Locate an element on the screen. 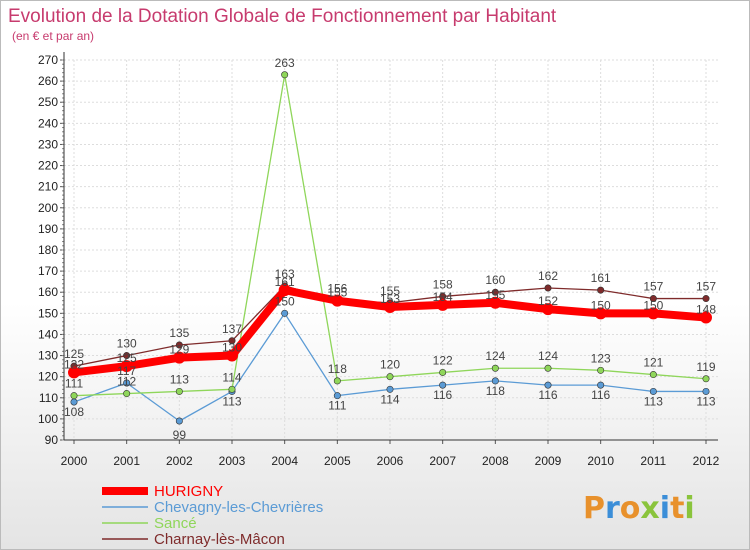 The width and height of the screenshot is (750, 550). data-label: 150 is located at coordinates (285, 301).